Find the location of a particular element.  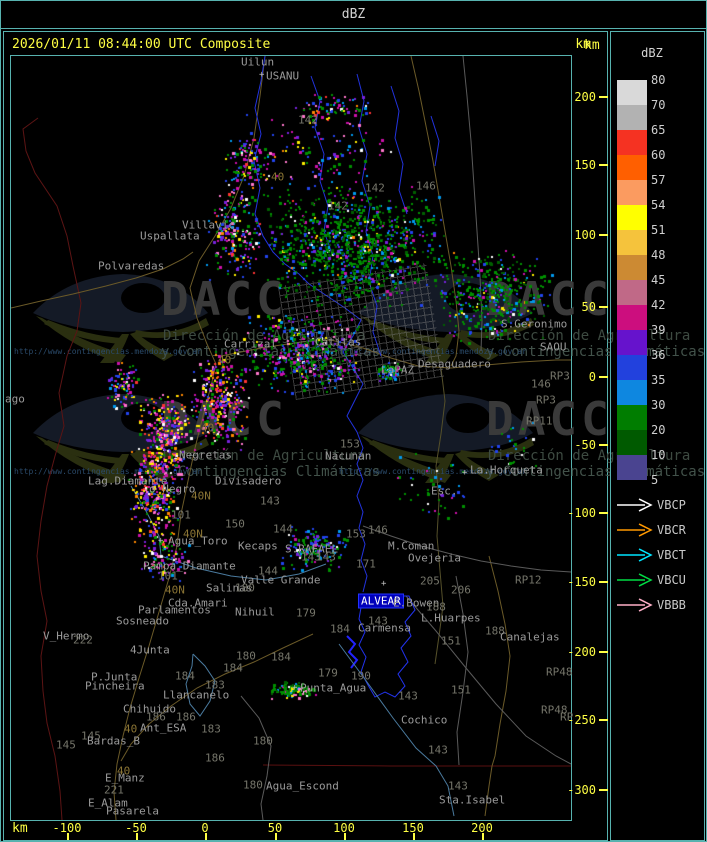

map-label: Desaguadero is located at coordinates (454, 364).